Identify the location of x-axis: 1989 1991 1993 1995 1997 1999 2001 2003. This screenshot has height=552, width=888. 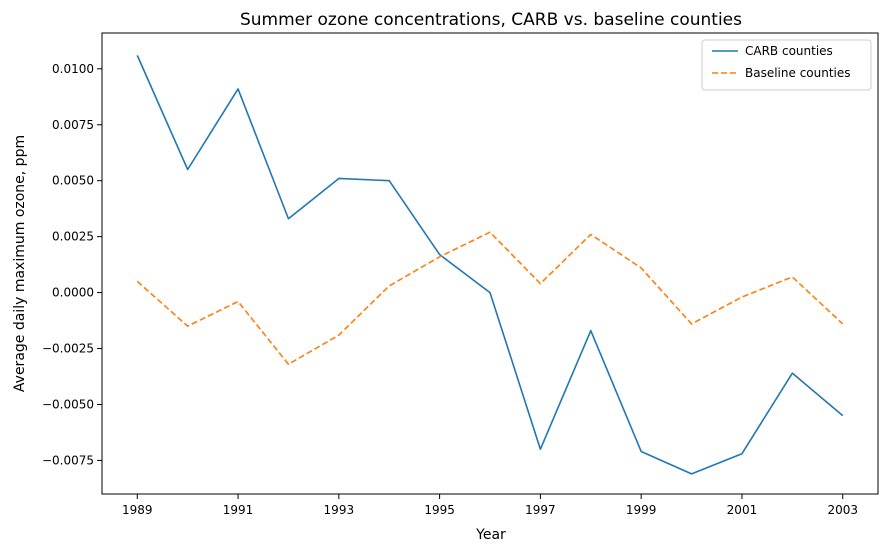
(490, 505).